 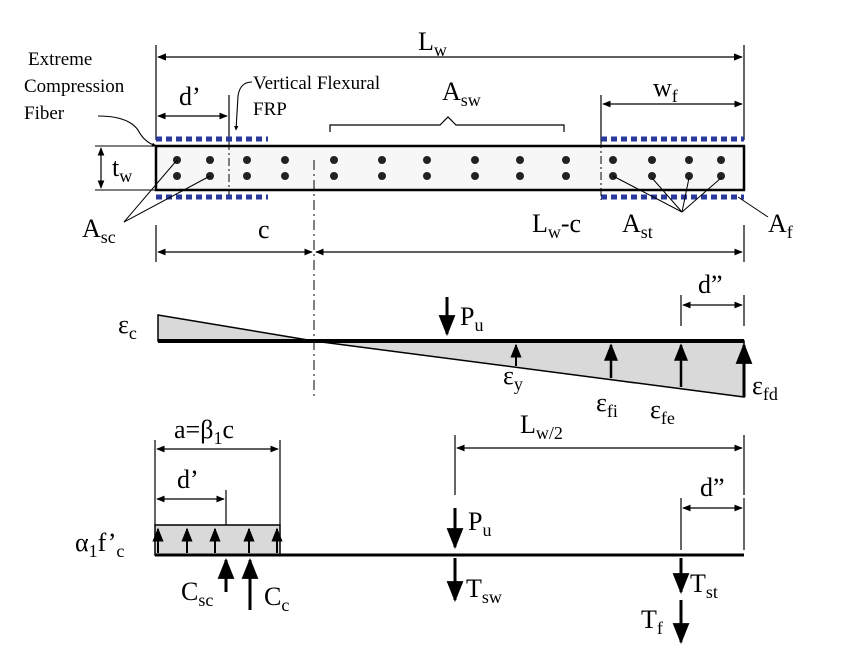 I want to click on asw-brace, so click(x=447, y=124).